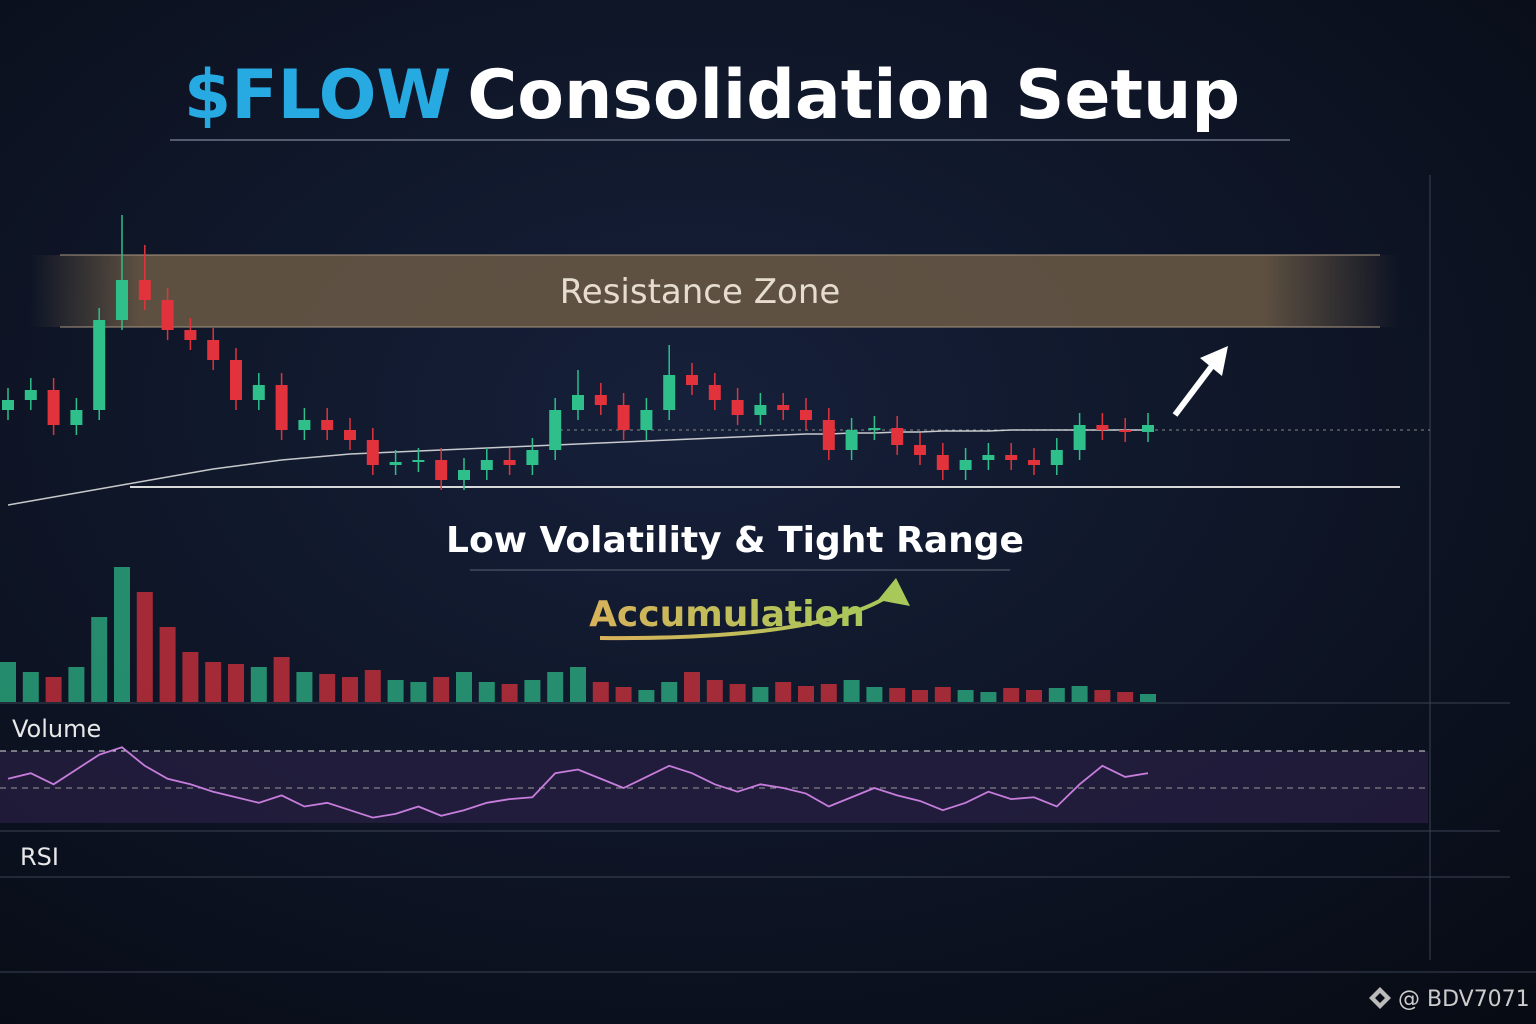 Image resolution: width=1536 pixels, height=1024 pixels. I want to click on range-label: Low Volatility & Tight Range, so click(735, 540).